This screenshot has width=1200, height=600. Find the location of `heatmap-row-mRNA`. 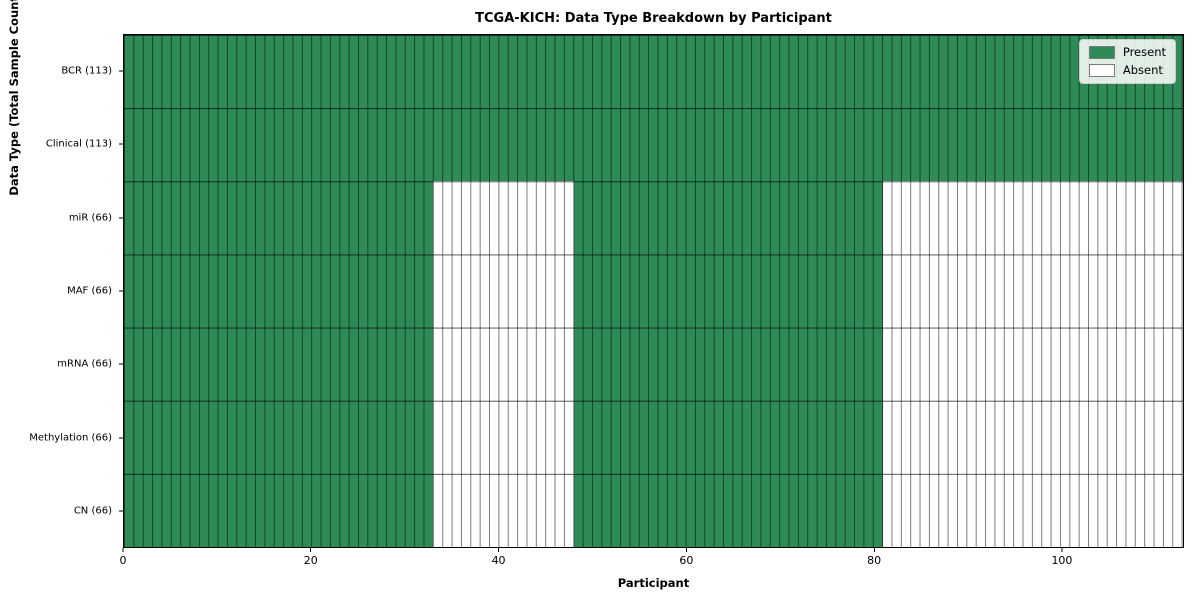

heatmap-row-mRNA is located at coordinates (653, 364).